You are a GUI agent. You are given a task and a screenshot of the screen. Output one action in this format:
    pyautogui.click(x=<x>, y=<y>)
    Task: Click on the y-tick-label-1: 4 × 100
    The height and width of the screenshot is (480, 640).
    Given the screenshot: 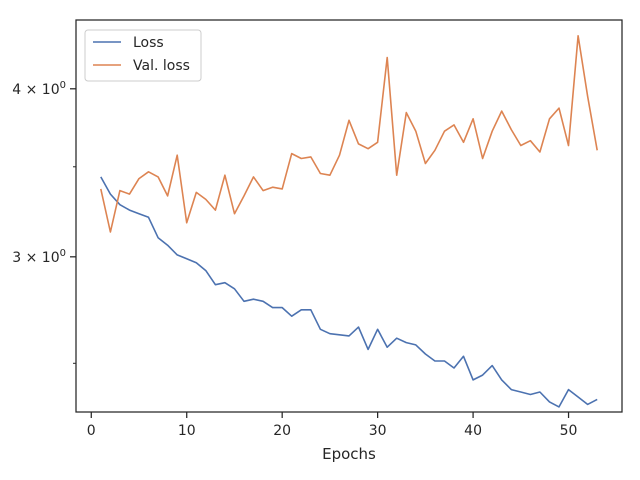 What is the action you would take?
    pyautogui.click(x=39, y=89)
    